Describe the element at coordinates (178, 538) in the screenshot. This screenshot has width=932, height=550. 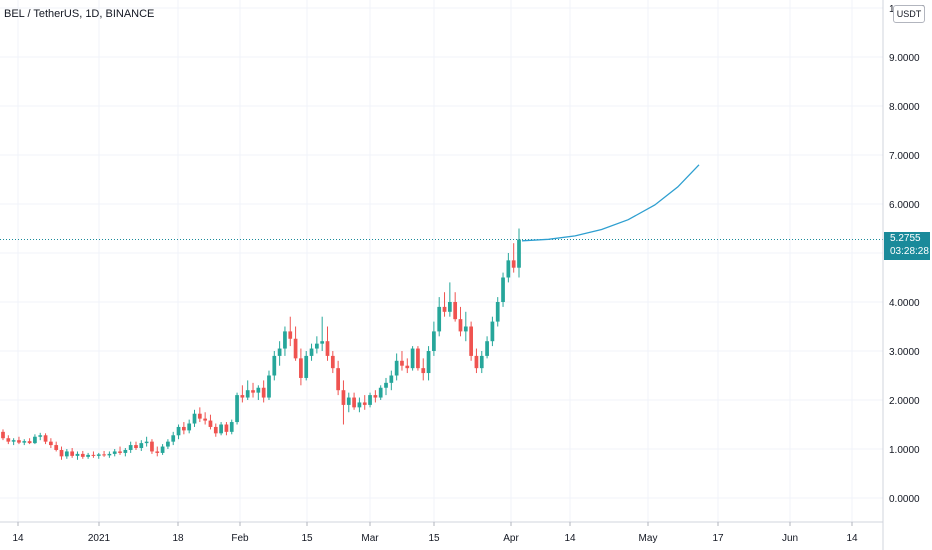
I see `time-tick-label: 18` at that location.